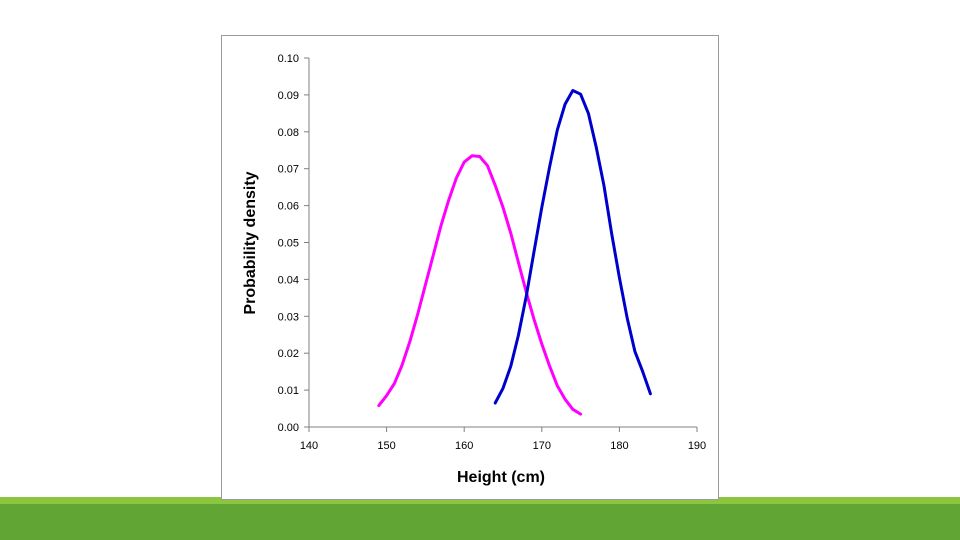 The height and width of the screenshot is (540, 960). I want to click on x-tick-label: 180, so click(619, 446).